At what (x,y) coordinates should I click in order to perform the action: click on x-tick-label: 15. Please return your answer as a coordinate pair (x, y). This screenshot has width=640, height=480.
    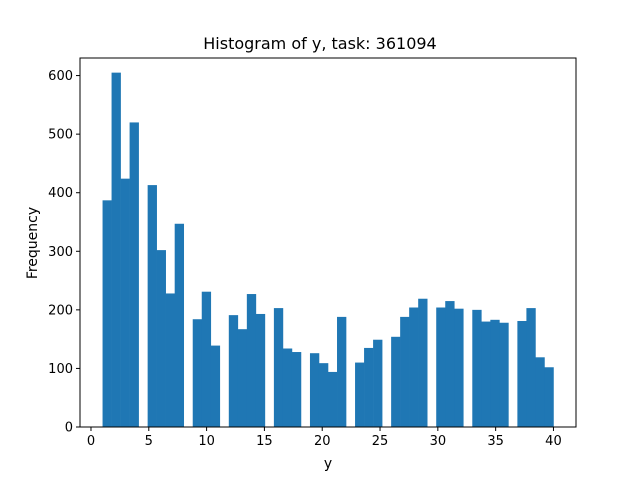
    Looking at the image, I should click on (264, 441).